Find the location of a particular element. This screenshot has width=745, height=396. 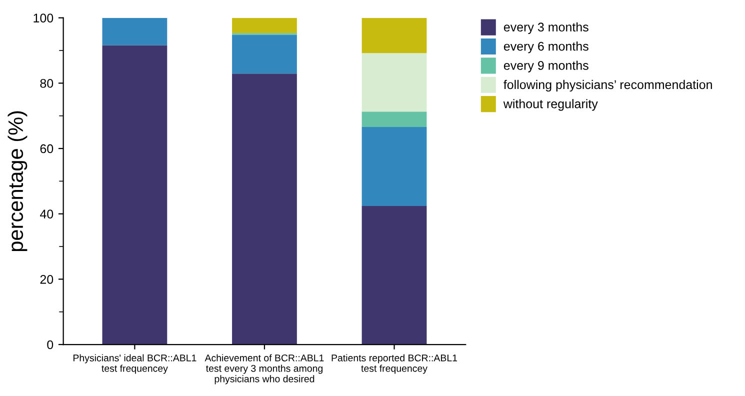

y-tick-label: 0 is located at coordinates (50, 345).